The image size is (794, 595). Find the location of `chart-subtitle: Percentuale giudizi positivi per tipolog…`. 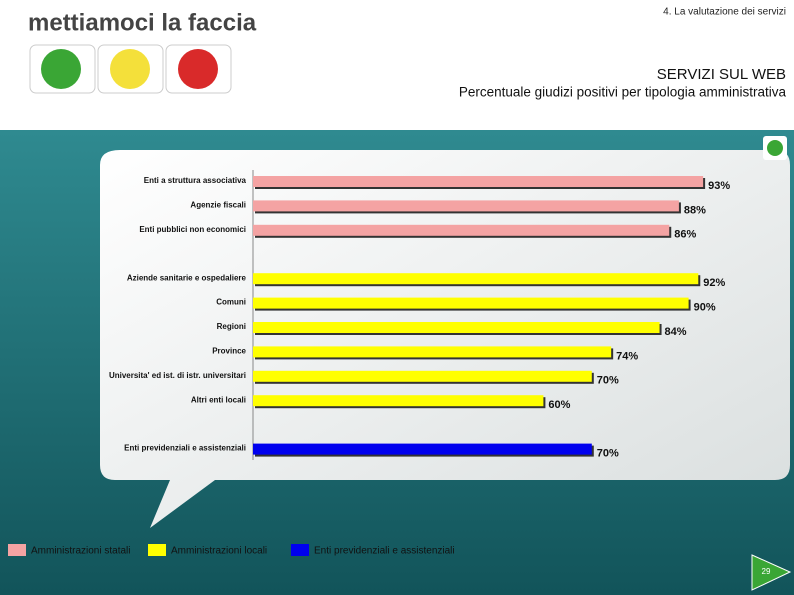

chart-subtitle: Percentuale giudizi positivi per tipolog… is located at coordinates (623, 92).